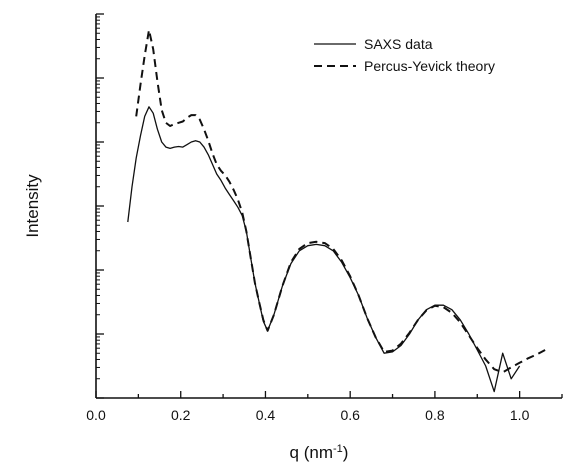 The height and width of the screenshot is (470, 574). What do you see at coordinates (181, 415) in the screenshot?
I see `x-tick-label: 0.2` at bounding box center [181, 415].